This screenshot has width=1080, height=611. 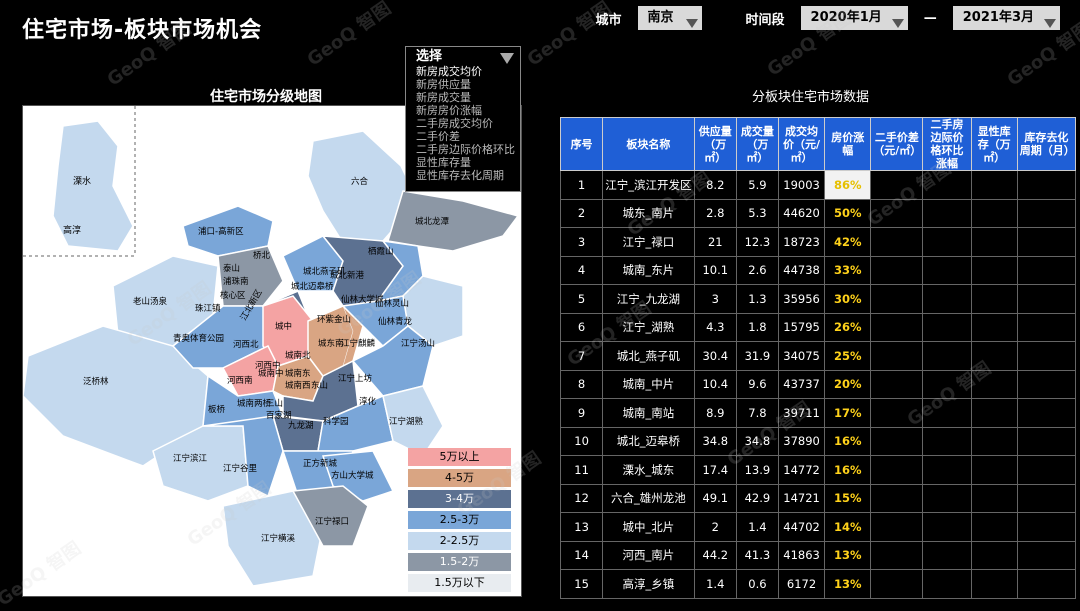 What do you see at coordinates (465, 149) in the screenshot?
I see `metric-option: 二手房边际价格环比` at bounding box center [465, 149].